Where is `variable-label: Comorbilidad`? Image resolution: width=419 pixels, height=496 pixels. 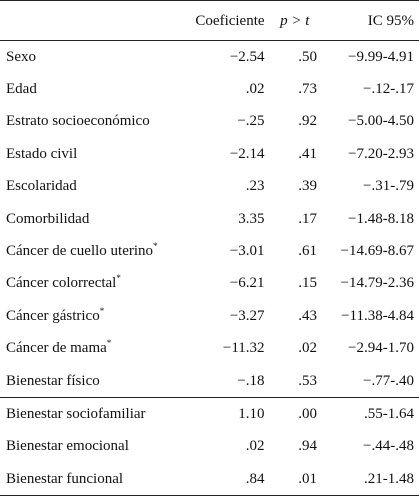 variable-label: Comorbilidad is located at coordinates (48, 218).